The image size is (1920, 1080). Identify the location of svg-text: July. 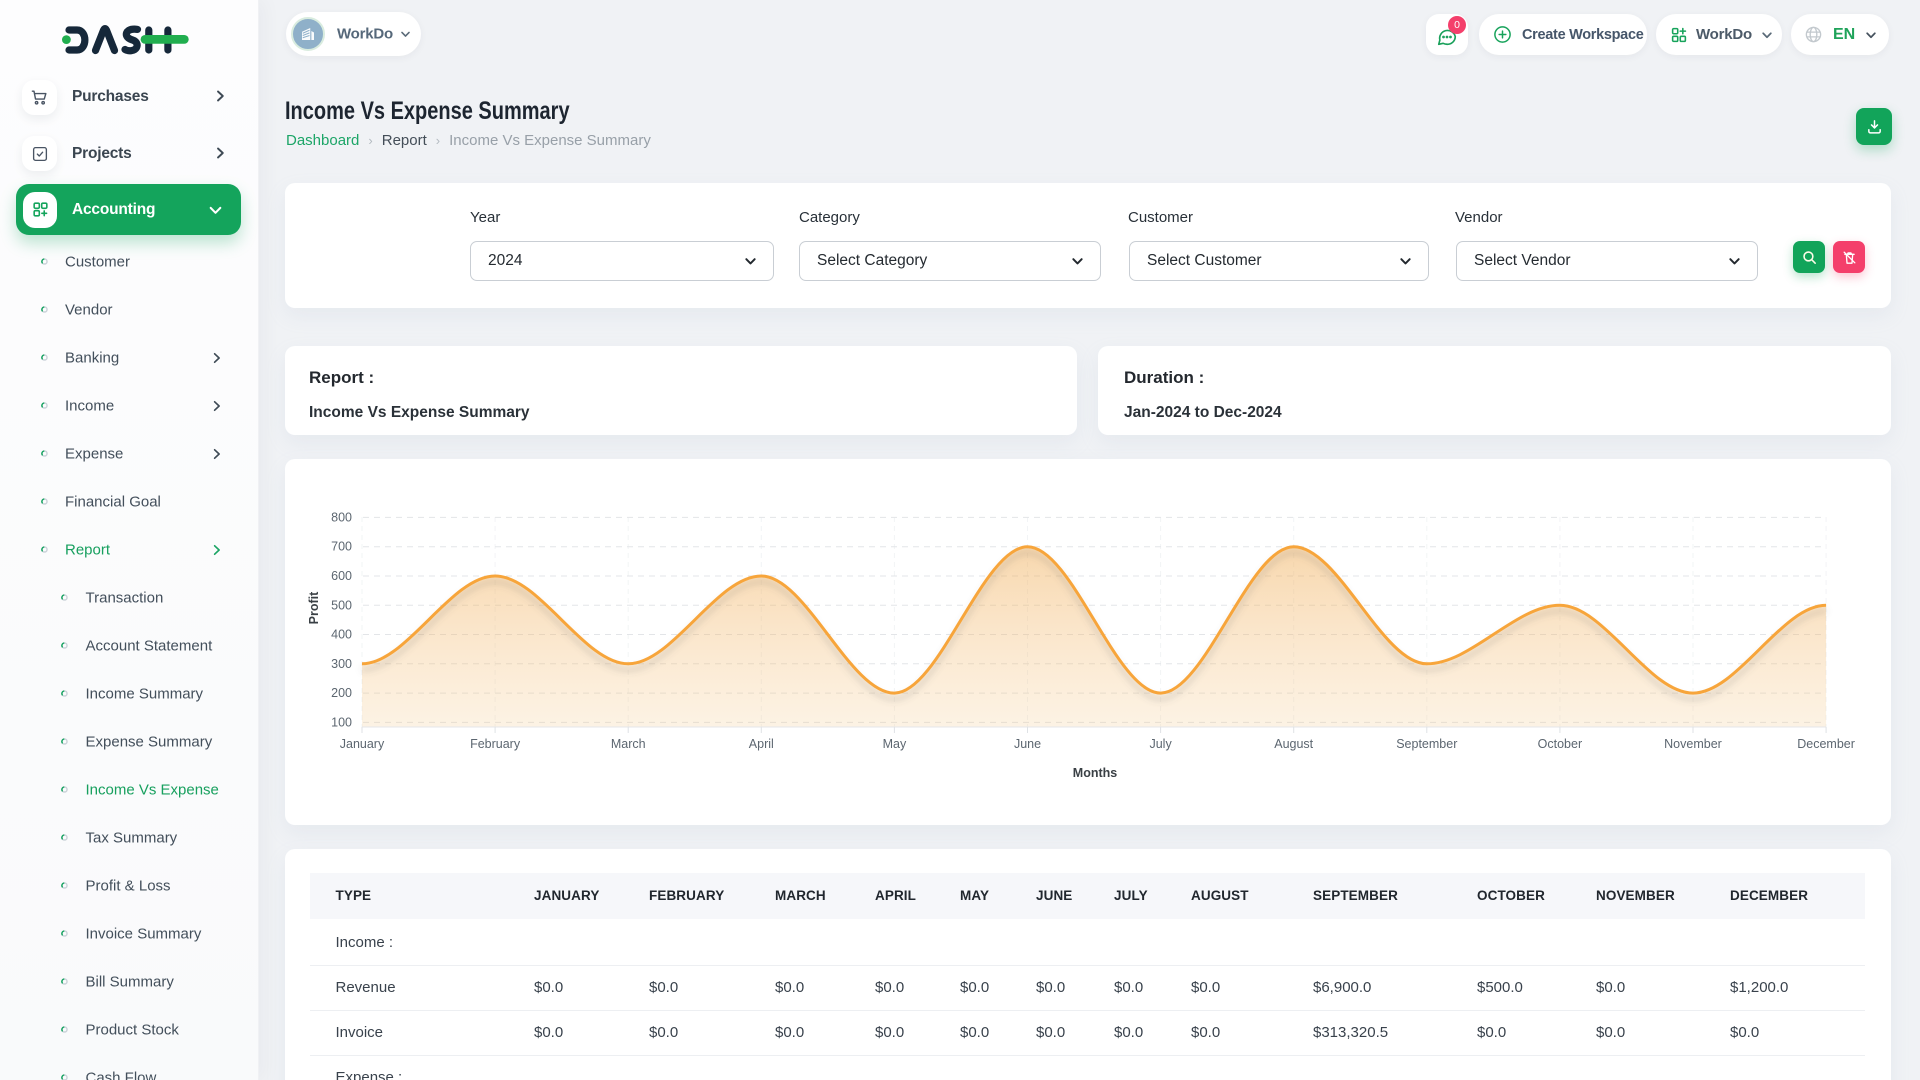
(1160, 744).